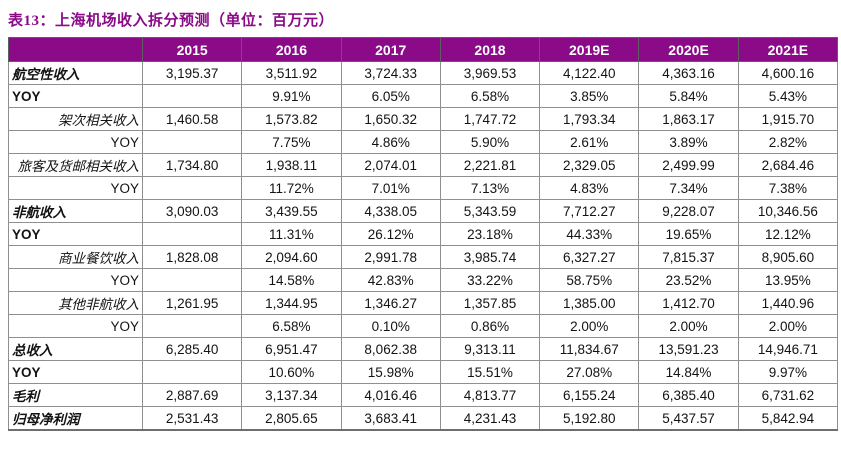 The height and width of the screenshot is (458, 841). Describe the element at coordinates (291, 280) in the screenshot. I see `value-cell: 14.58%` at that location.